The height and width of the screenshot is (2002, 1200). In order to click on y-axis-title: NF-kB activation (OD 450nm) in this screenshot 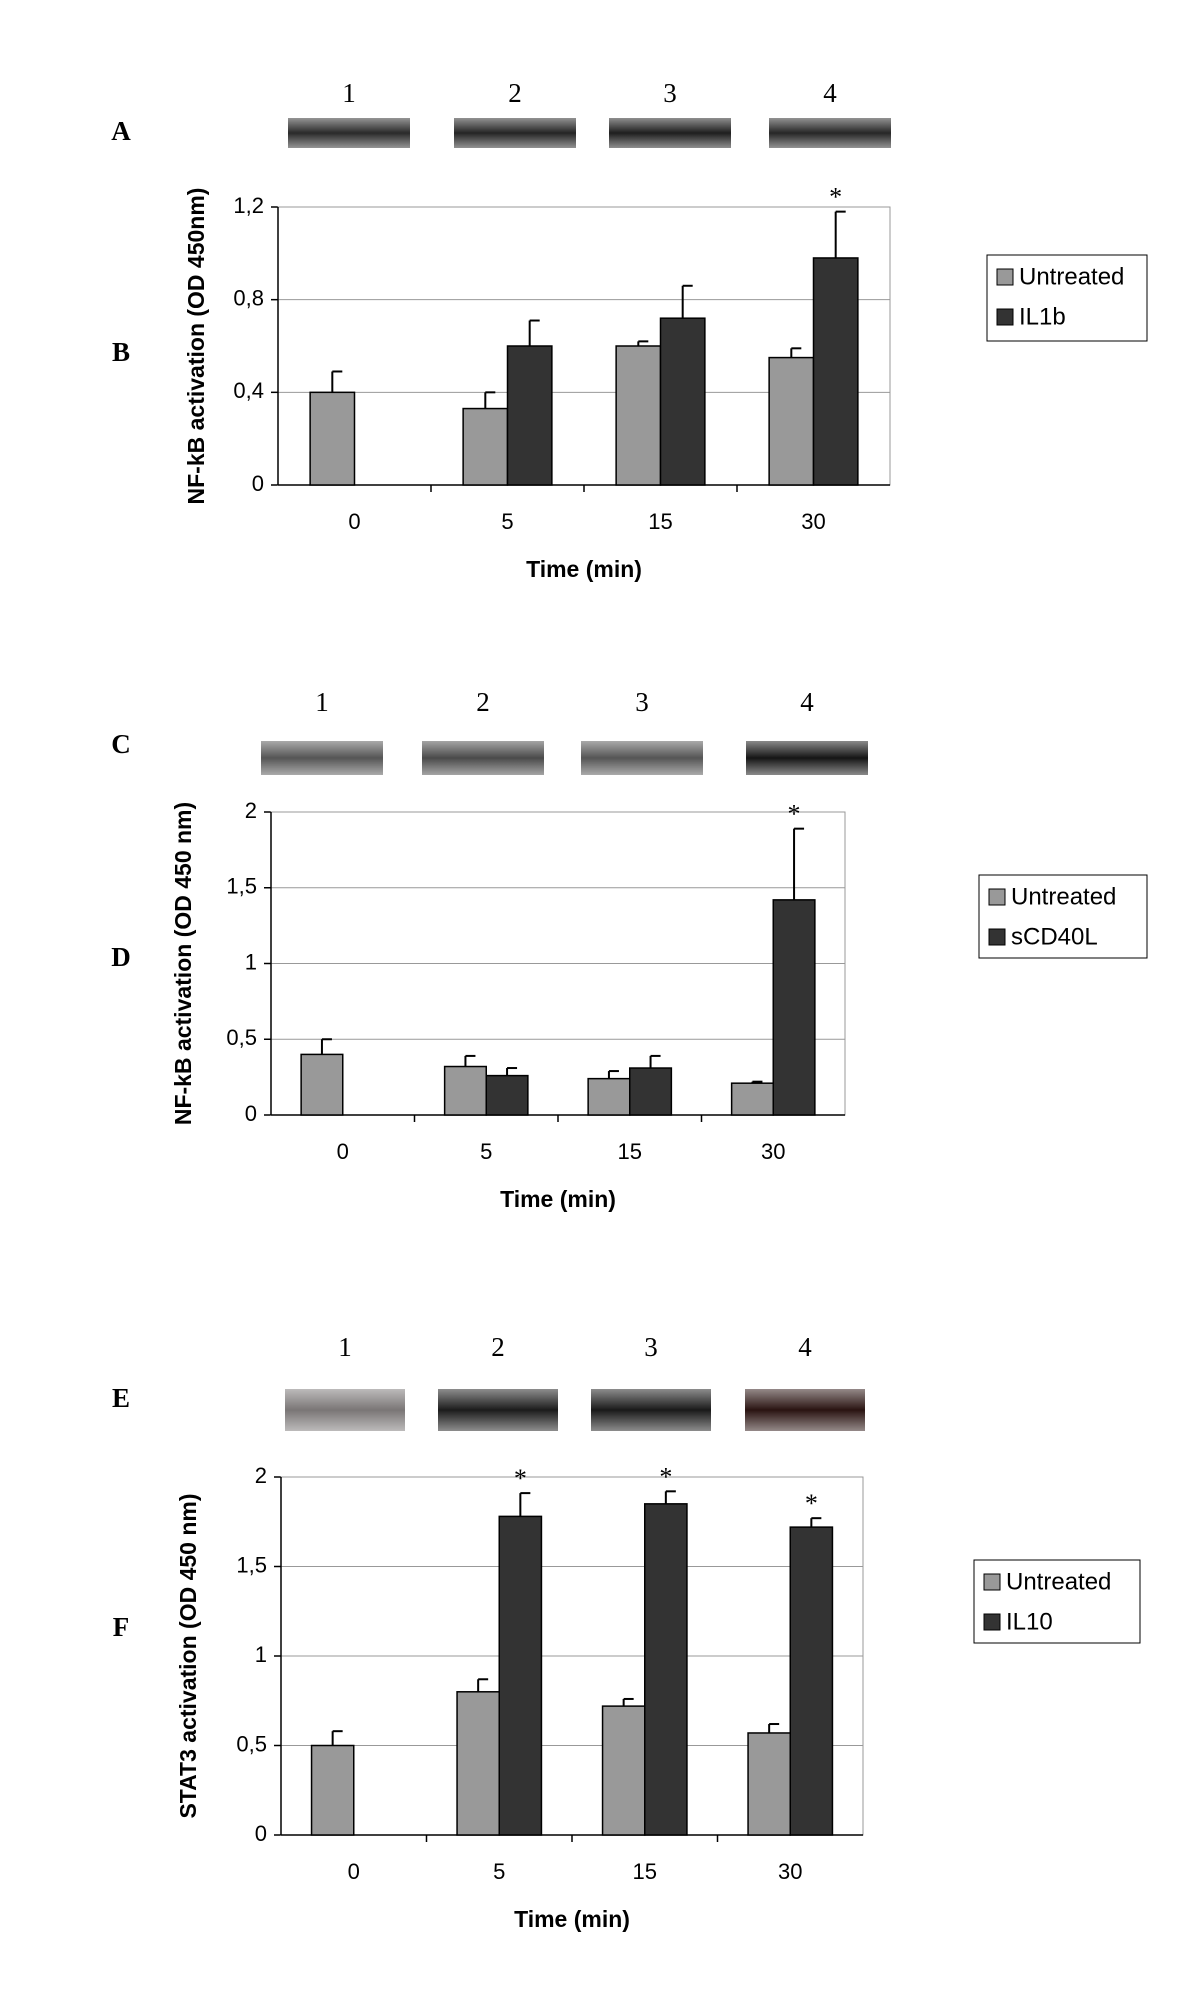, I will do `click(196, 346)`.